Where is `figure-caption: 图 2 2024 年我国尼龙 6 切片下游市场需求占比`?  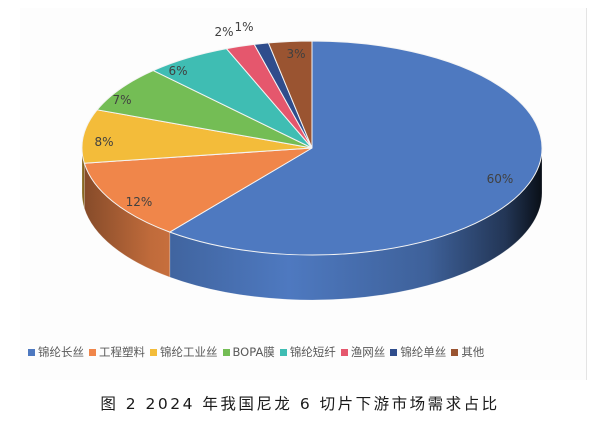 figure-caption: 图 2 2024 年我国尼龙 6 切片下游市场需求占比 is located at coordinates (300, 404).